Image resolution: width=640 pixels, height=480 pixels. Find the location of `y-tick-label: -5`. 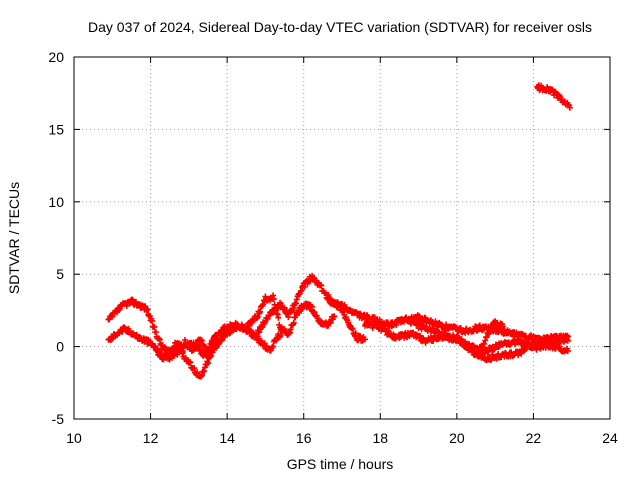

y-tick-label: -5 is located at coordinates (58, 419).